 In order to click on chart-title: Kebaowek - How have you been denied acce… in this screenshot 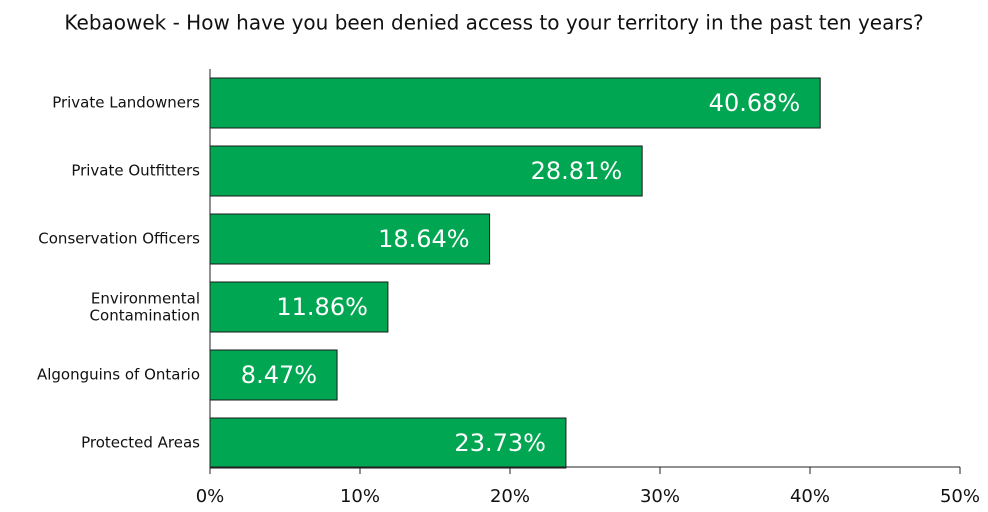, I will do `click(493, 23)`.